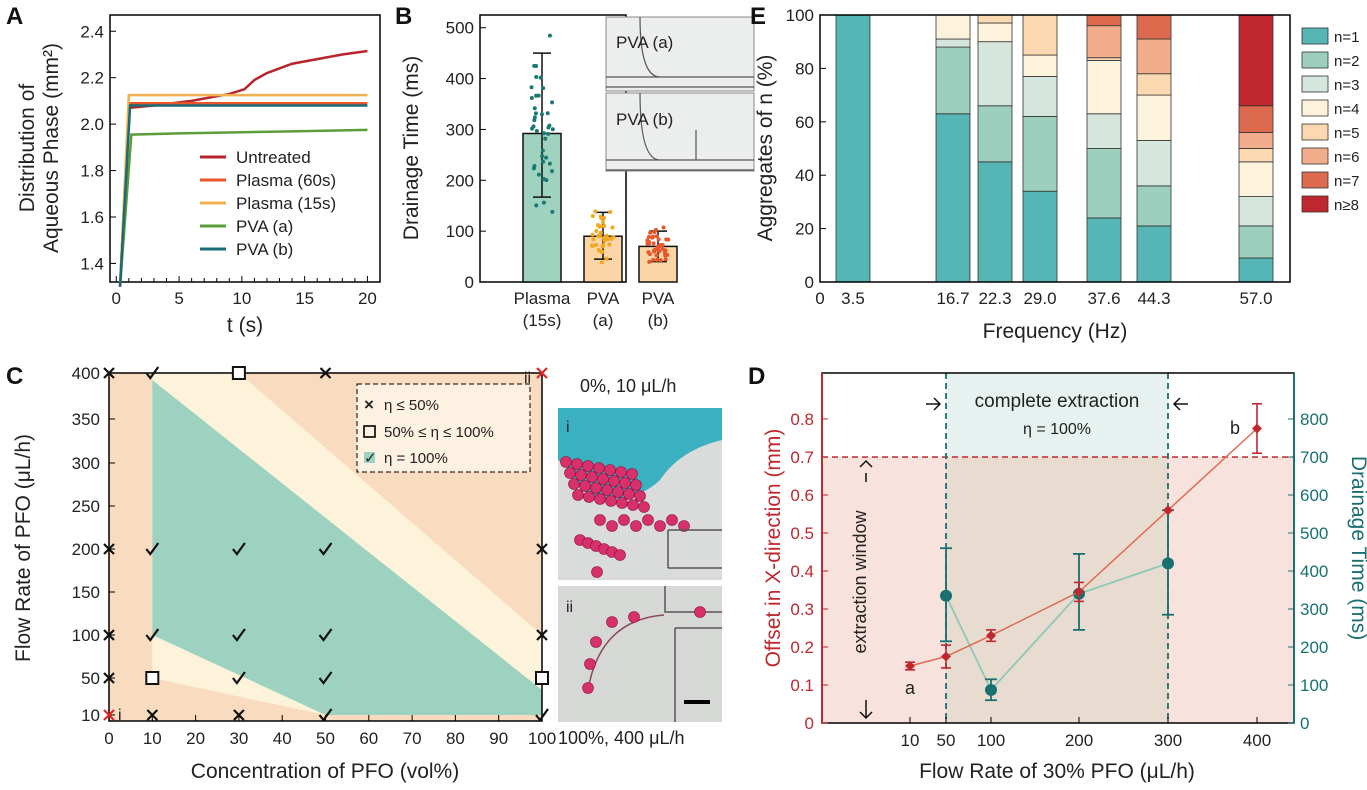 Image resolution: width=1367 pixels, height=790 pixels. I want to click on left-ytick-label: 0.3, so click(802, 609).